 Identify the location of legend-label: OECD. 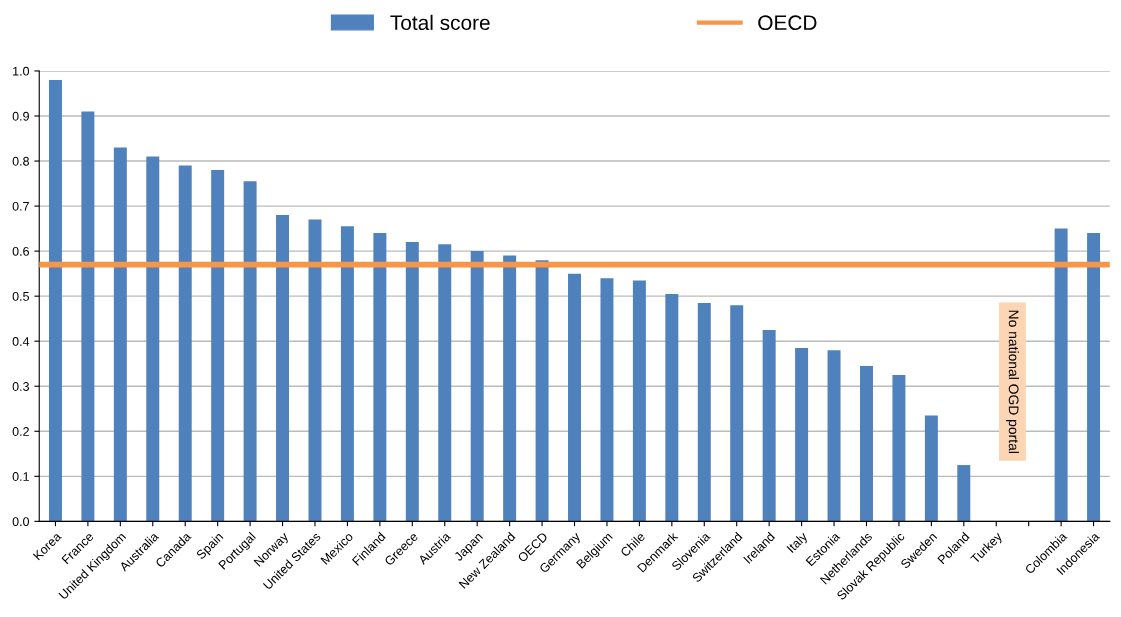
(787, 23).